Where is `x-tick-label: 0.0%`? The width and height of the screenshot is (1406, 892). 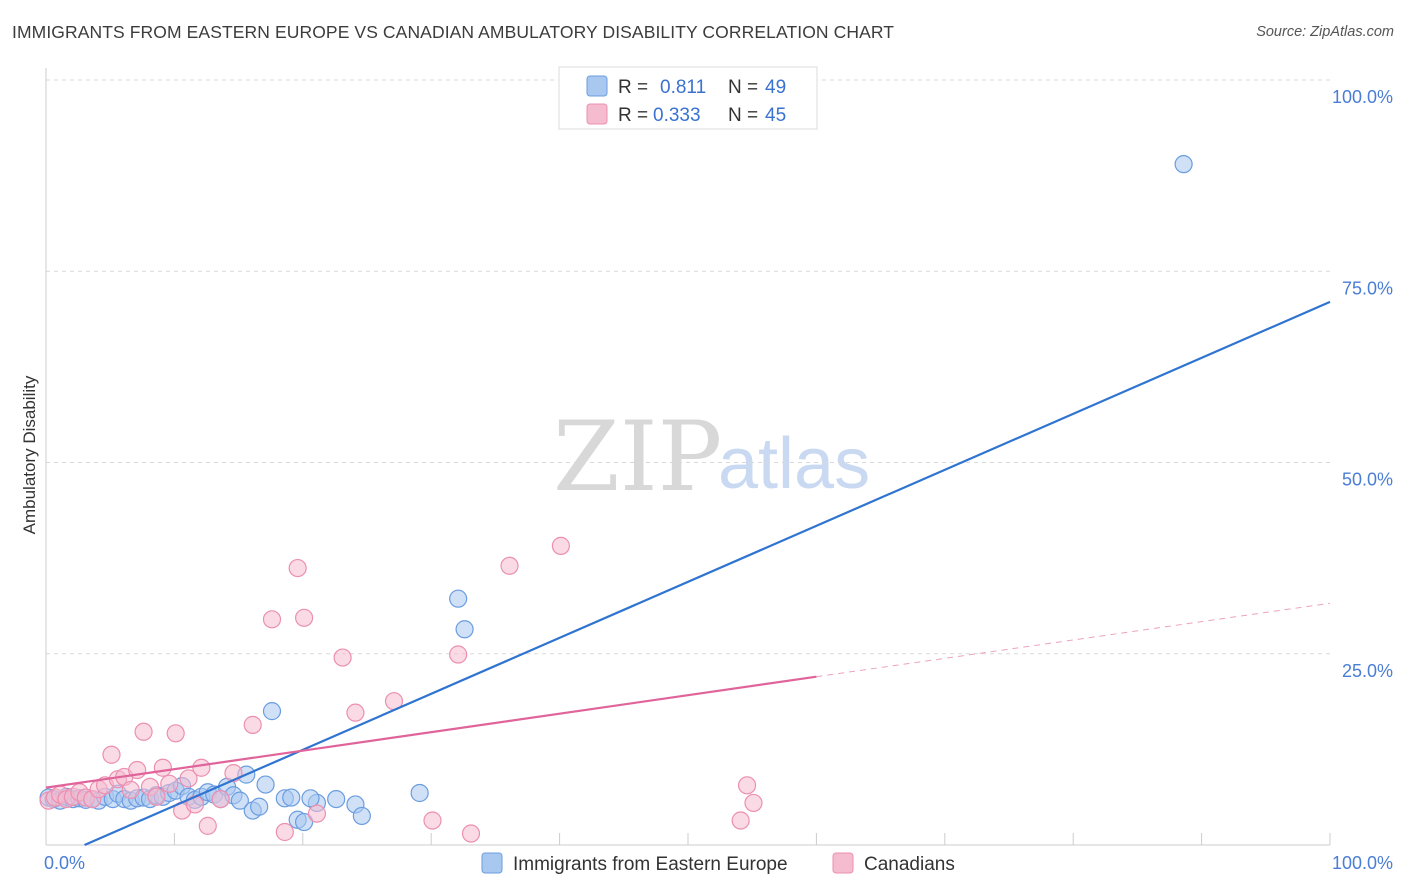 x-tick-label: 0.0% is located at coordinates (64, 863).